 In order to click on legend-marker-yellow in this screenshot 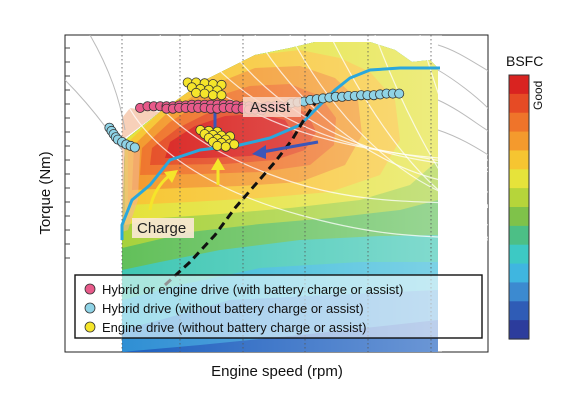, I will do `click(90, 327)`.